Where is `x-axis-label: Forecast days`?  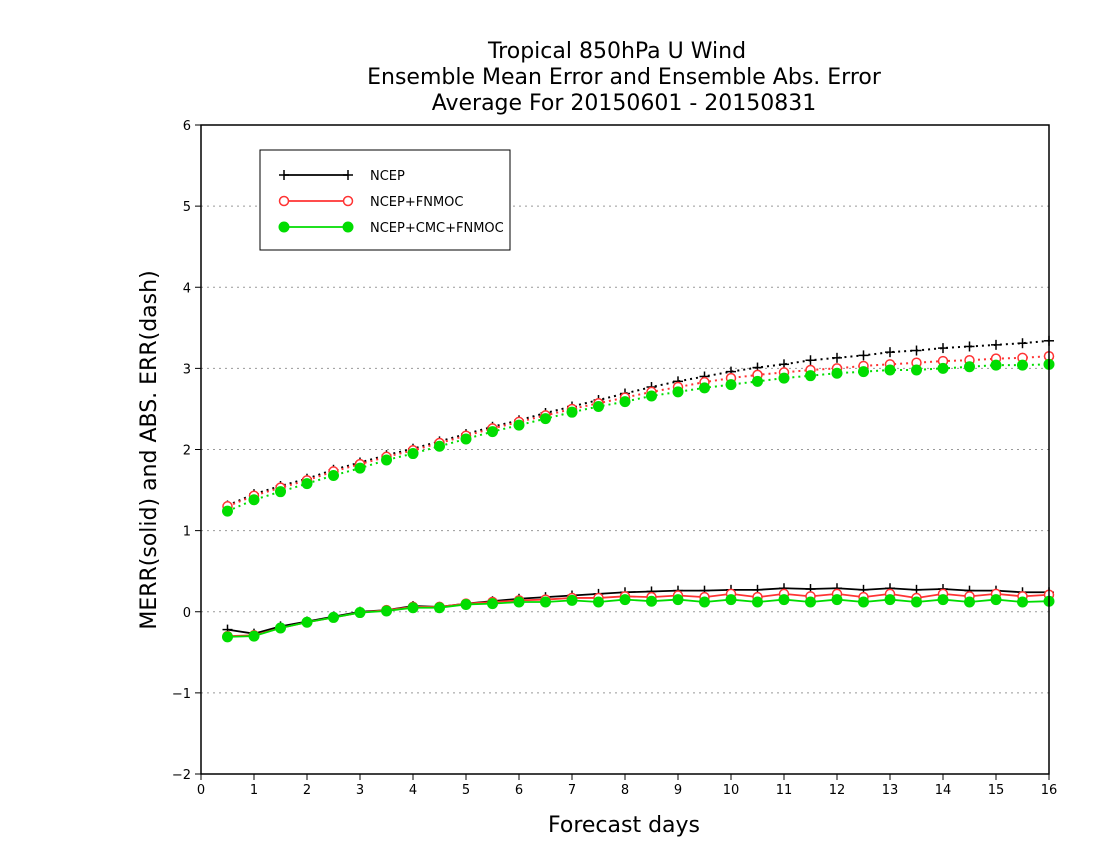
x-axis-label: Forecast days is located at coordinates (624, 825).